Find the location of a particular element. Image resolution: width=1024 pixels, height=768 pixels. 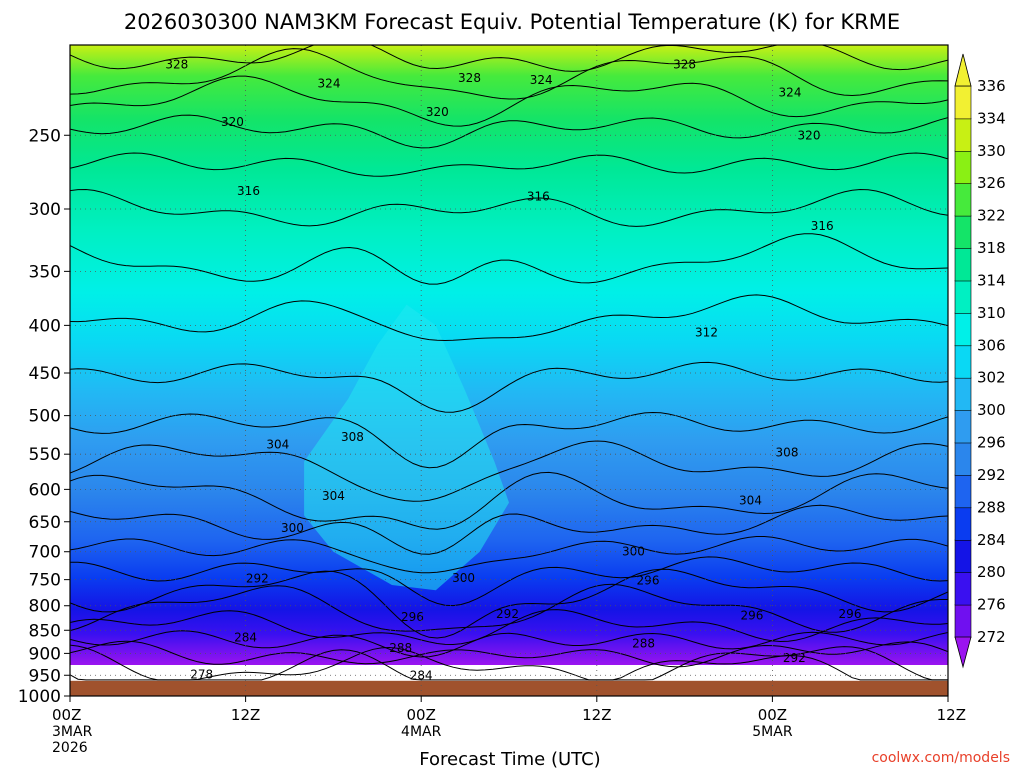

y-tick-label: 500 is located at coordinates (45, 417).